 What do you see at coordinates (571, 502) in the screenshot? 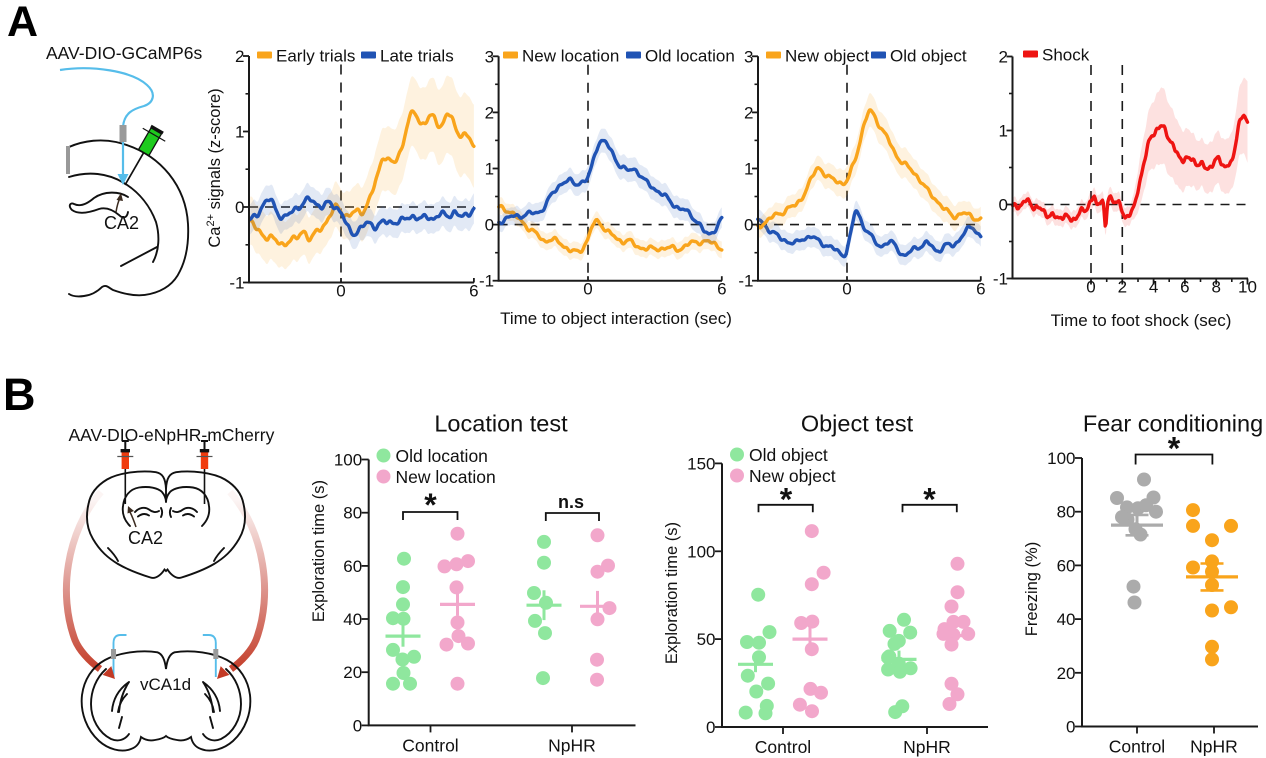
I see `svg-text: n.s` at bounding box center [571, 502].